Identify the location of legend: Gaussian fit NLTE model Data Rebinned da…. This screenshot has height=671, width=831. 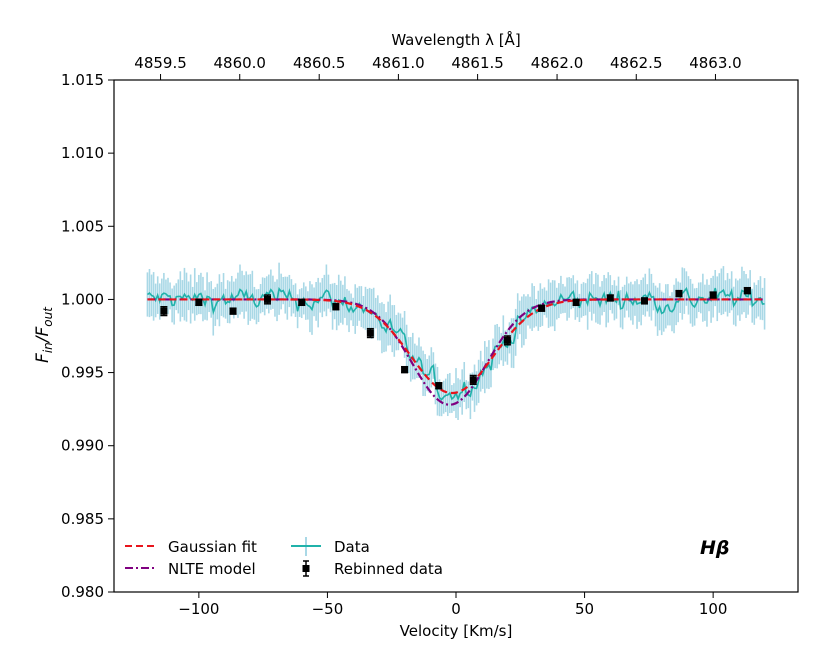
(284, 557).